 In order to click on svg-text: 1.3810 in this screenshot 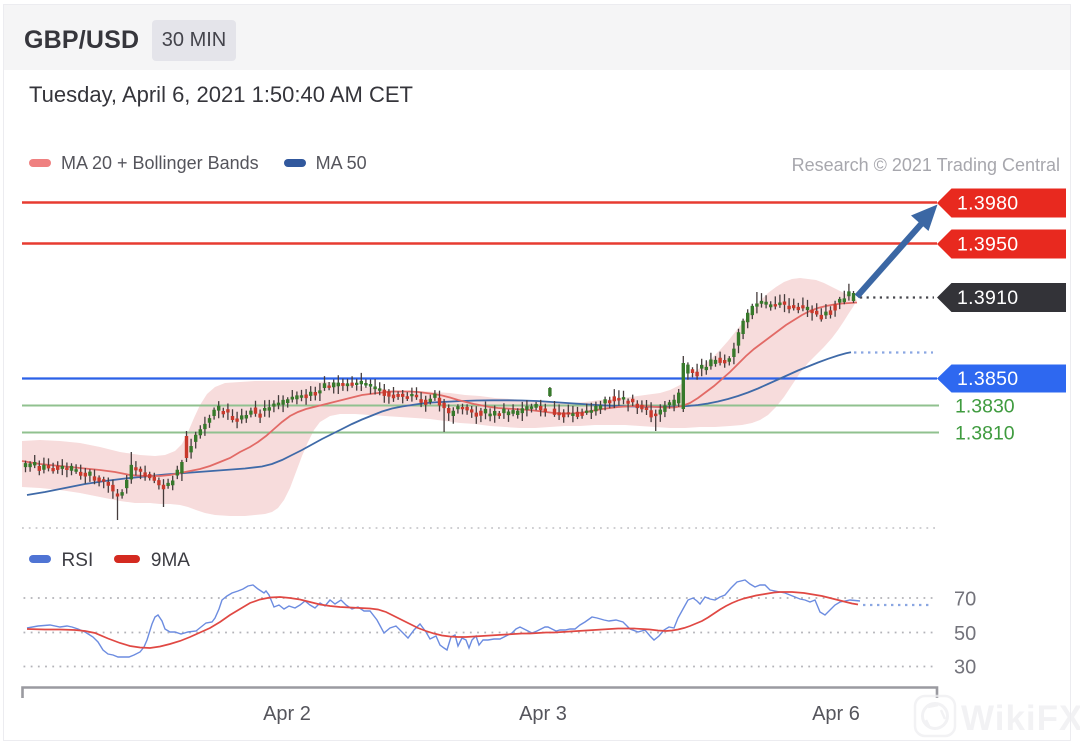, I will do `click(985, 434)`.